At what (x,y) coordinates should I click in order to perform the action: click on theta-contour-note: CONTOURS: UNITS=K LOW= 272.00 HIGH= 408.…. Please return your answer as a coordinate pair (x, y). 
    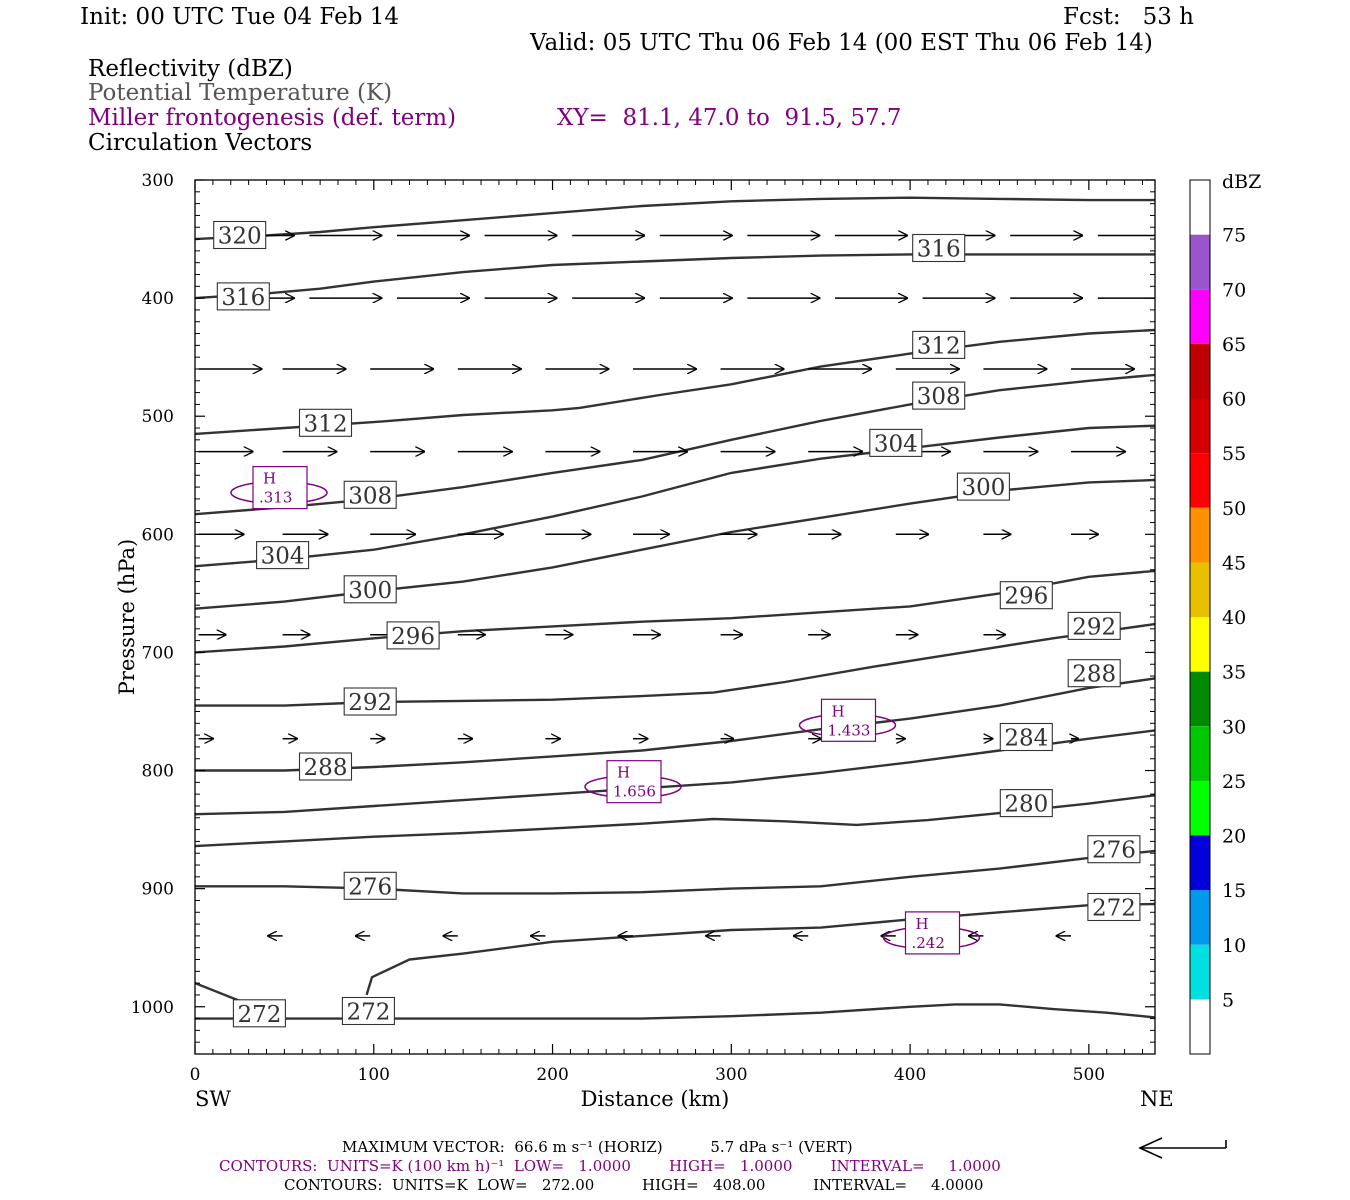
    Looking at the image, I should click on (634, 1185).